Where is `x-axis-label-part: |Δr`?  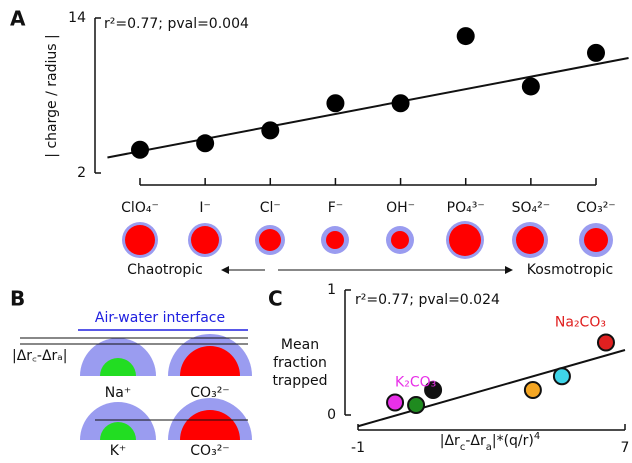 x-axis-label-part: |Δr is located at coordinates (450, 441).